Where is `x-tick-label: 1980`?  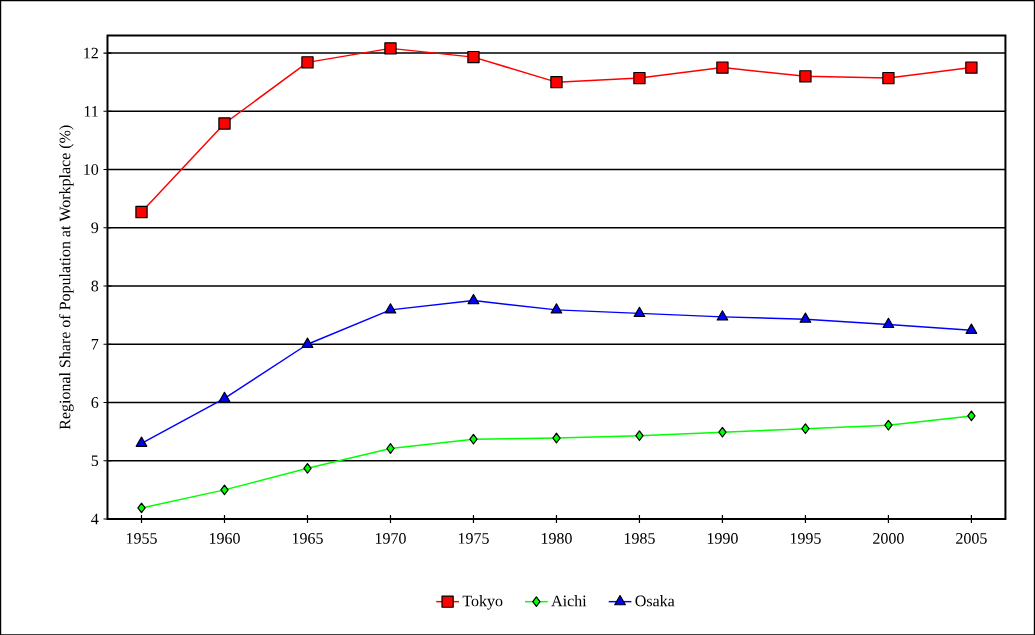
x-tick-label: 1980 is located at coordinates (556, 538).